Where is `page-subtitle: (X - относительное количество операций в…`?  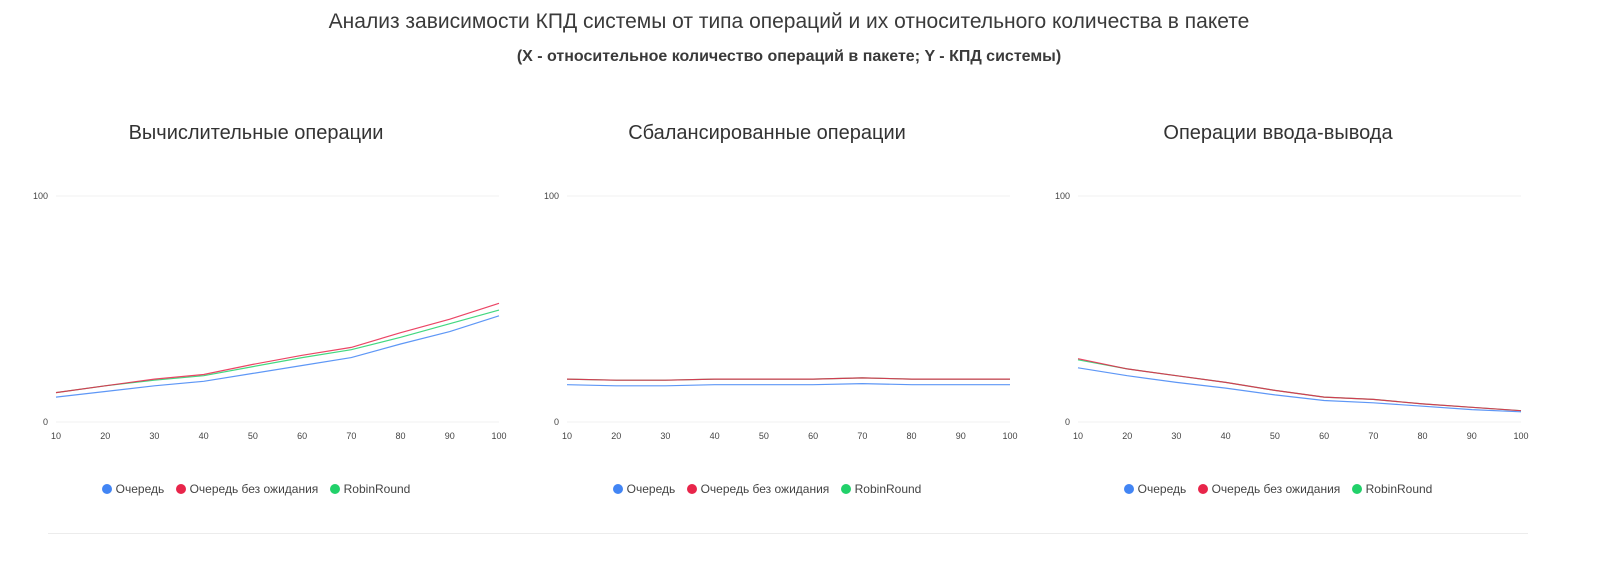
page-subtitle: (X - относительное количество операций в… is located at coordinates (789, 56).